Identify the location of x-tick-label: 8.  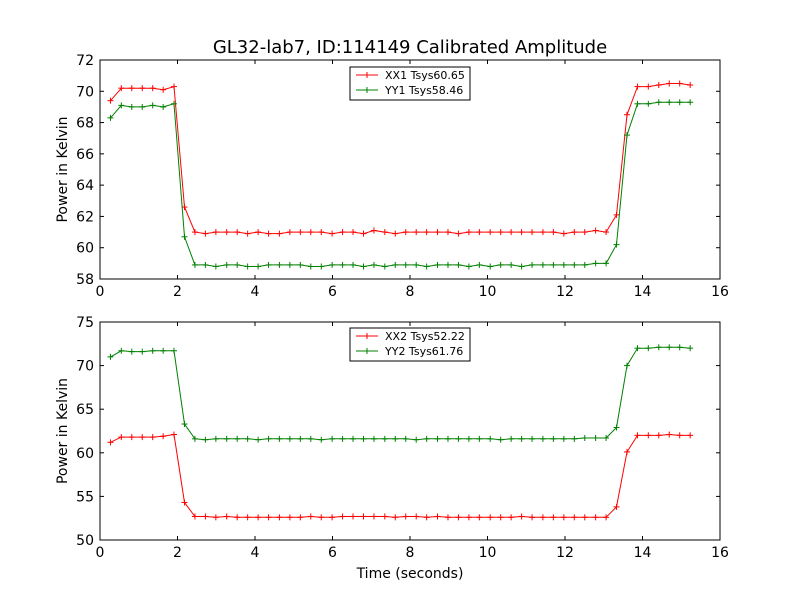
(410, 292).